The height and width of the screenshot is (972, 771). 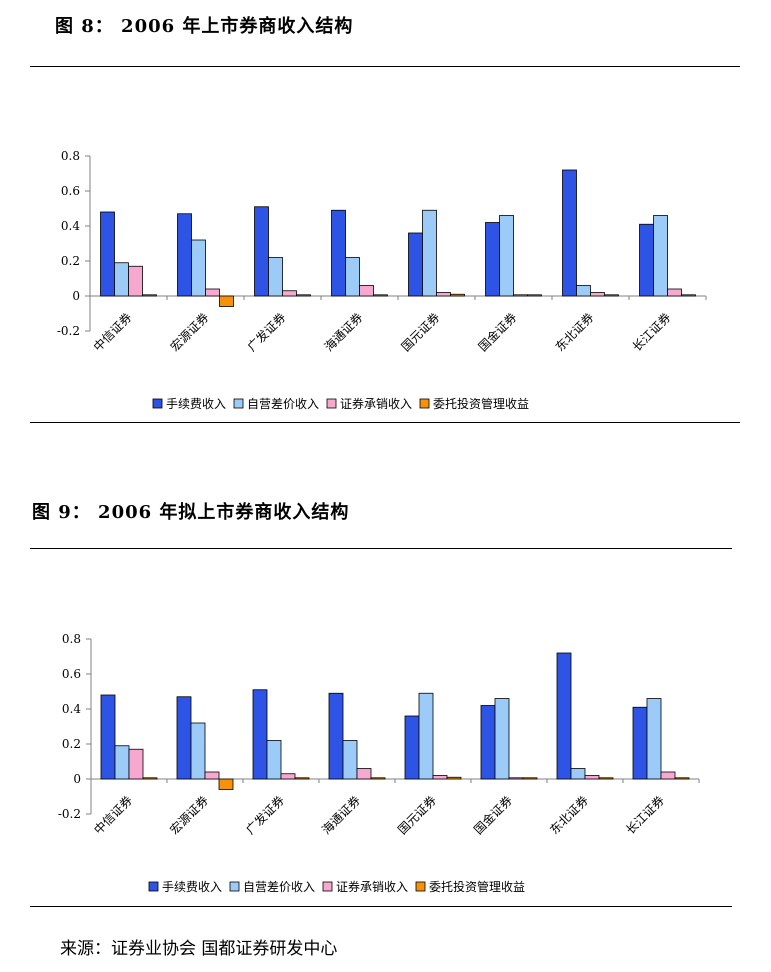 I want to click on legend-label: 证券承销收入, so click(x=372, y=886).